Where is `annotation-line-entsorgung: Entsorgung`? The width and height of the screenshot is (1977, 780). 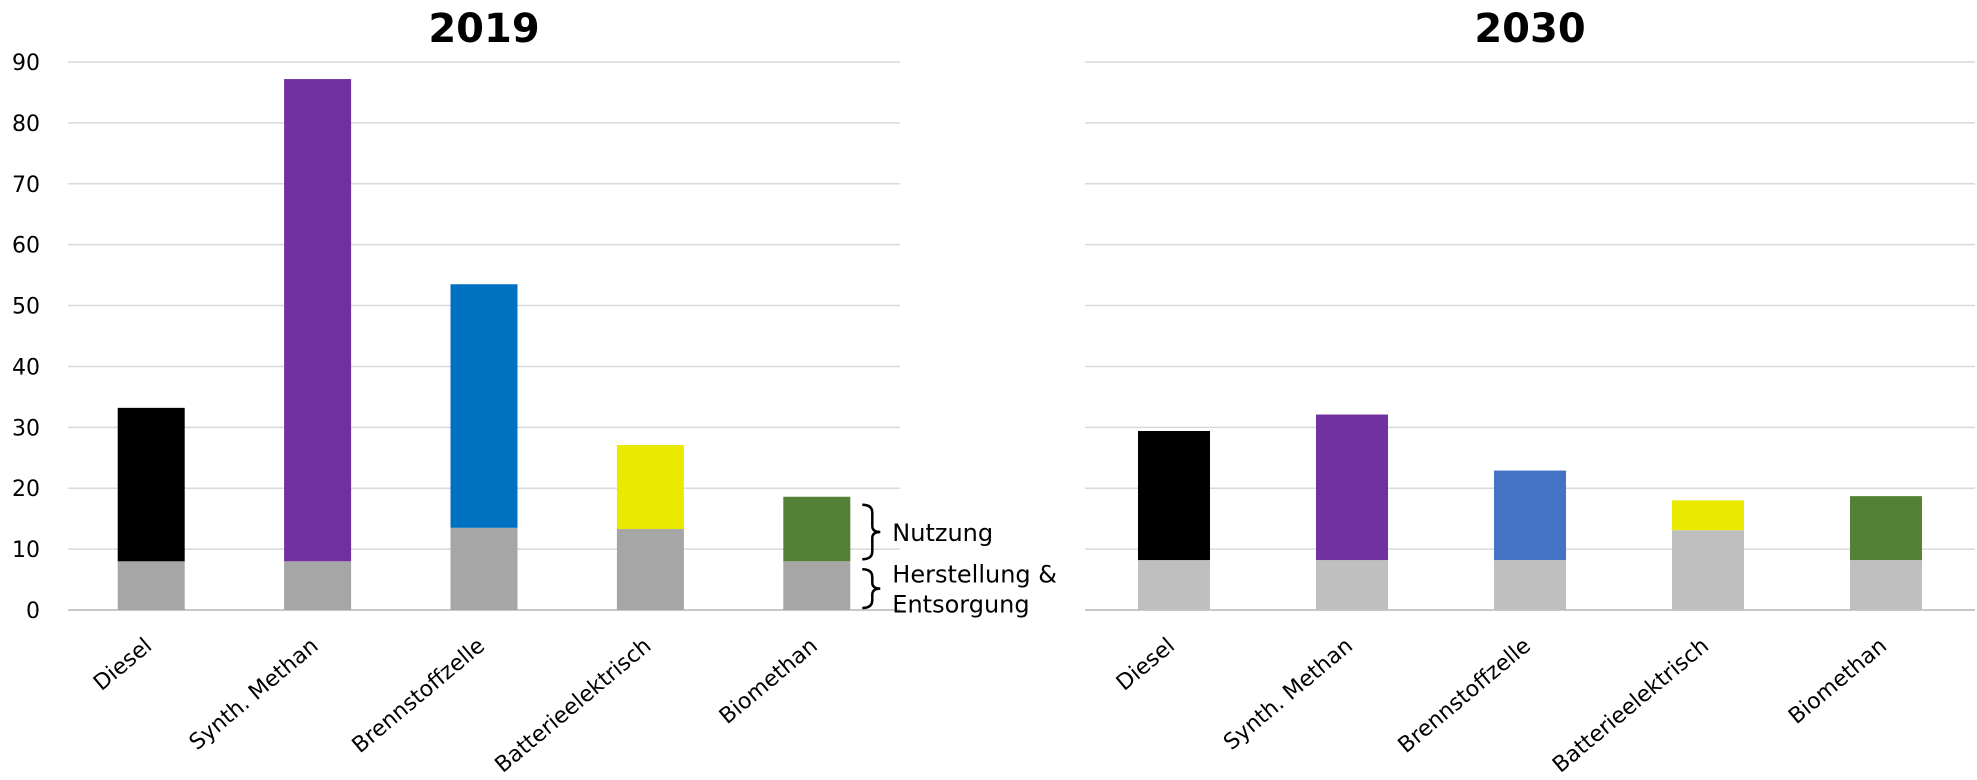 annotation-line-entsorgung: Entsorgung is located at coordinates (960, 605).